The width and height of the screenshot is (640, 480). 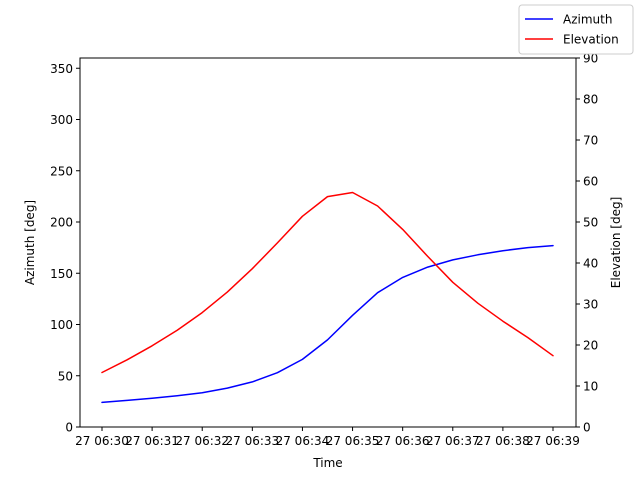 I want to click on right-y-tick-label: 40, so click(x=590, y=264).